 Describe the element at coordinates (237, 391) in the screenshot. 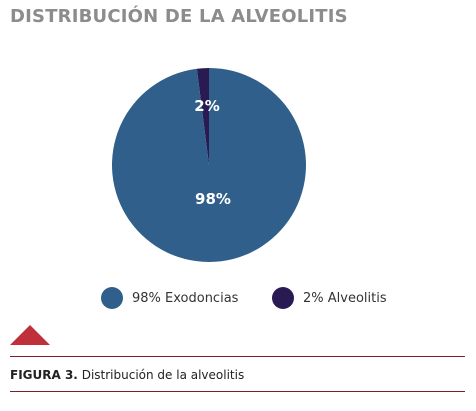

I see `caption-rule-bottom` at that location.